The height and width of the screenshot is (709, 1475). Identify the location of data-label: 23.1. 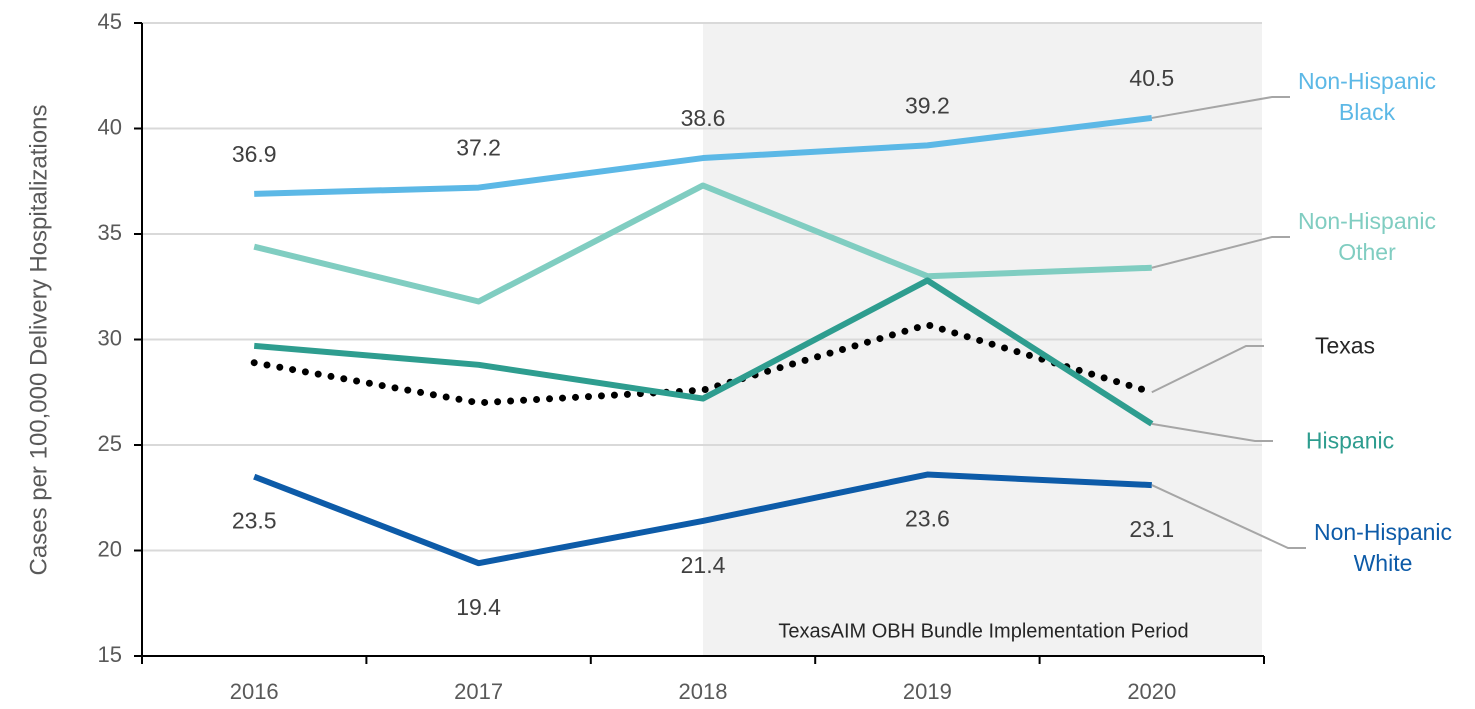
(1151, 529).